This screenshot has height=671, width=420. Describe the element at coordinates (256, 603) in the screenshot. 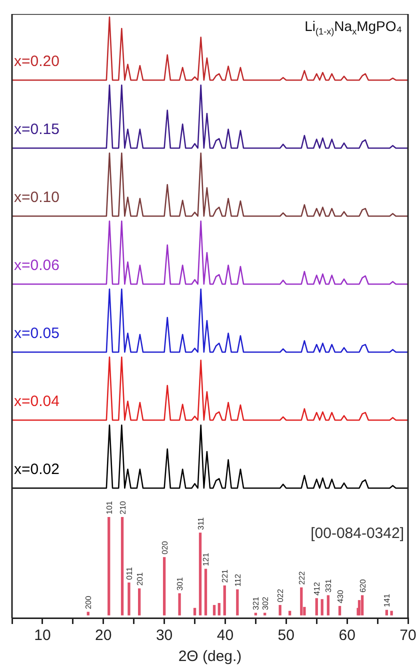

I see `annotation: 321` at that location.